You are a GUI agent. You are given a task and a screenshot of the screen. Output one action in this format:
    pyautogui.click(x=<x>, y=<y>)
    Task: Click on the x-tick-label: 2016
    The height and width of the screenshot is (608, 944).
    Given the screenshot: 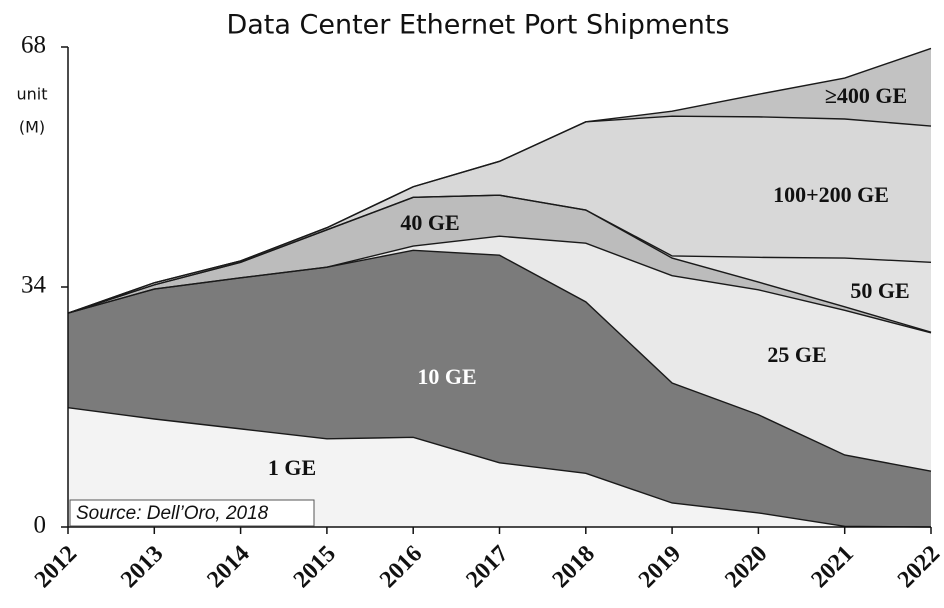 What is the action you would take?
    pyautogui.click(x=401, y=567)
    